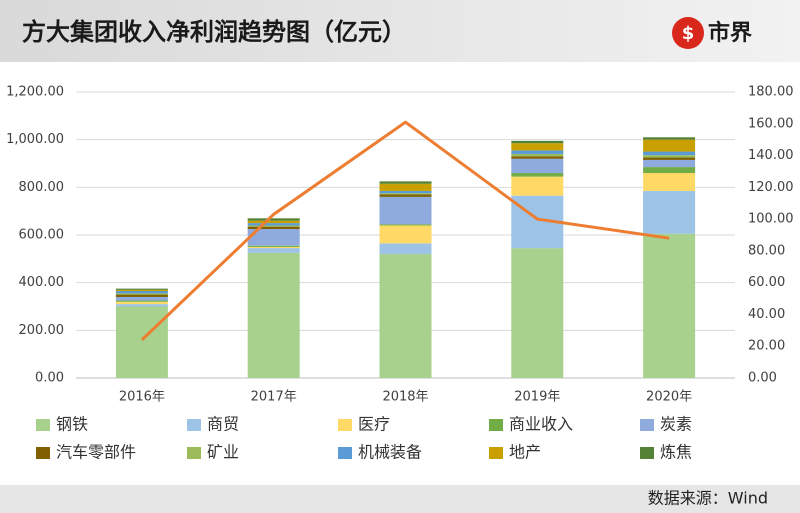  What do you see at coordinates (142, 397) in the screenshot?
I see `x-tick-label: 2016年` at bounding box center [142, 397].